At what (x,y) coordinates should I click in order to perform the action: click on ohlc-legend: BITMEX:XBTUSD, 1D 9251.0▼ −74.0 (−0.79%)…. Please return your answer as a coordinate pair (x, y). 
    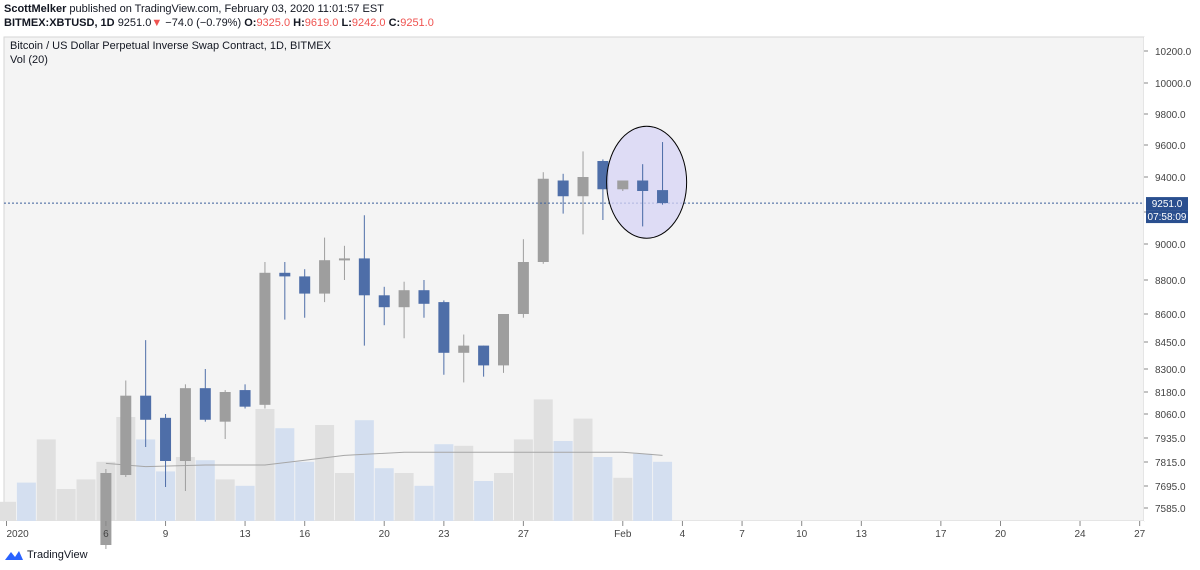
    Looking at the image, I should click on (219, 23).